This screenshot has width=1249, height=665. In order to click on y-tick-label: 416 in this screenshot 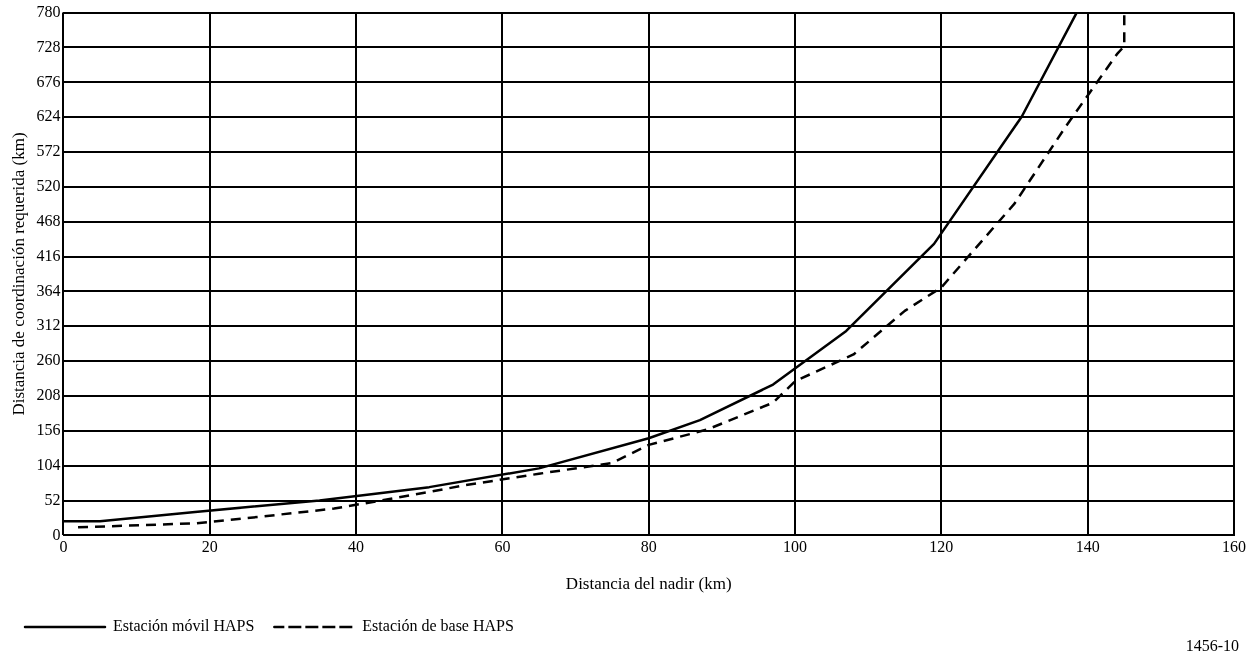, I will do `click(48, 255)`.